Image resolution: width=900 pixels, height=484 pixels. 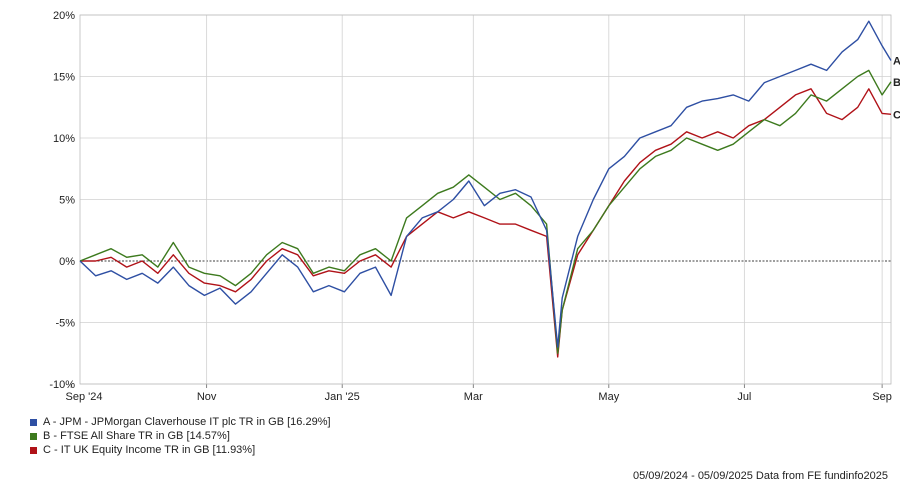 I want to click on y-tick-label: 10%, so click(x=64, y=139).